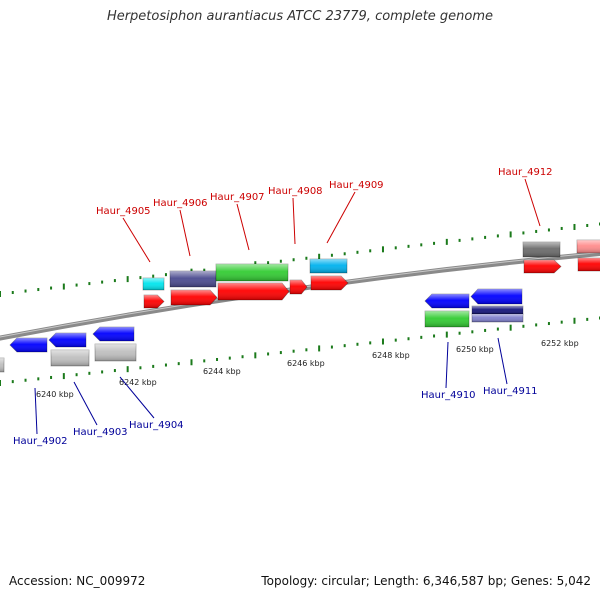  What do you see at coordinates (391, 355) in the screenshot?
I see `ruler-label: 6248 kbp` at bounding box center [391, 355].